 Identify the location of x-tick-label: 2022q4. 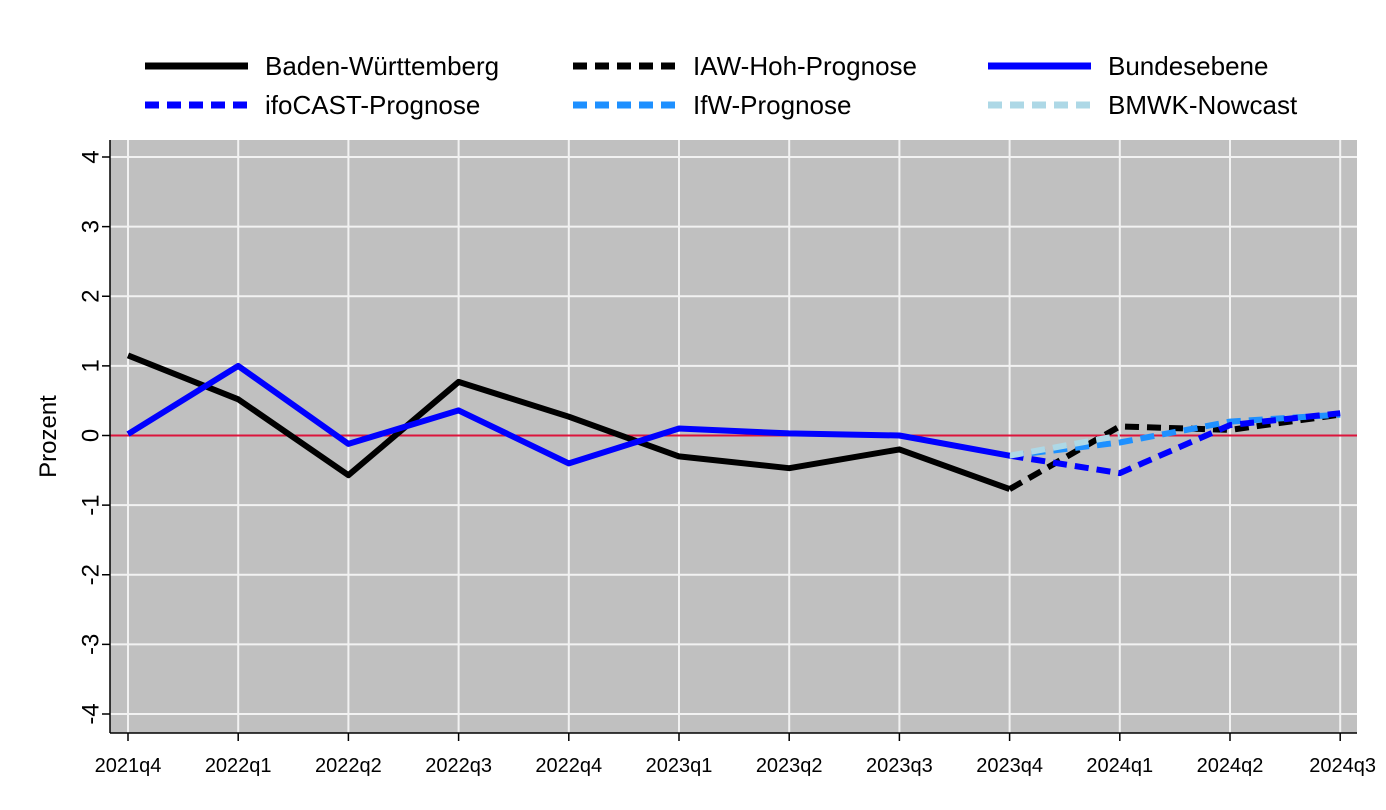
(568, 766).